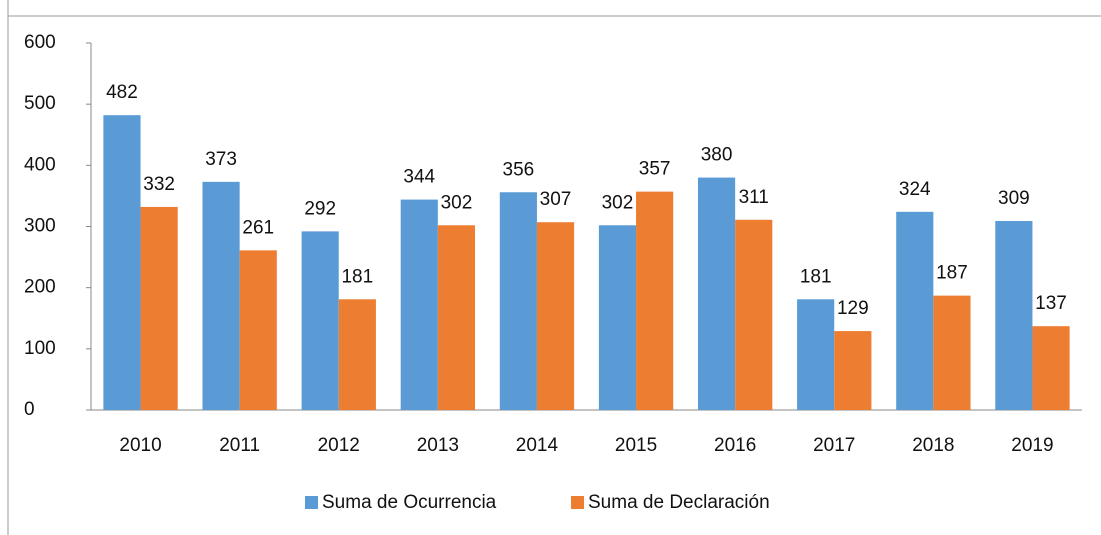 The width and height of the screenshot is (1101, 535). What do you see at coordinates (221, 159) in the screenshot?
I see `value-label: 373` at bounding box center [221, 159].